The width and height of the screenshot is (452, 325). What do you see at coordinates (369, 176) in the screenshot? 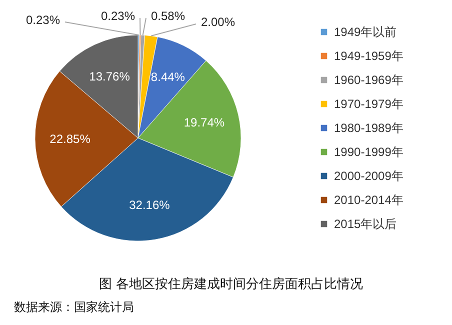
I see `legend-label: 2000-2009年` at bounding box center [369, 176].